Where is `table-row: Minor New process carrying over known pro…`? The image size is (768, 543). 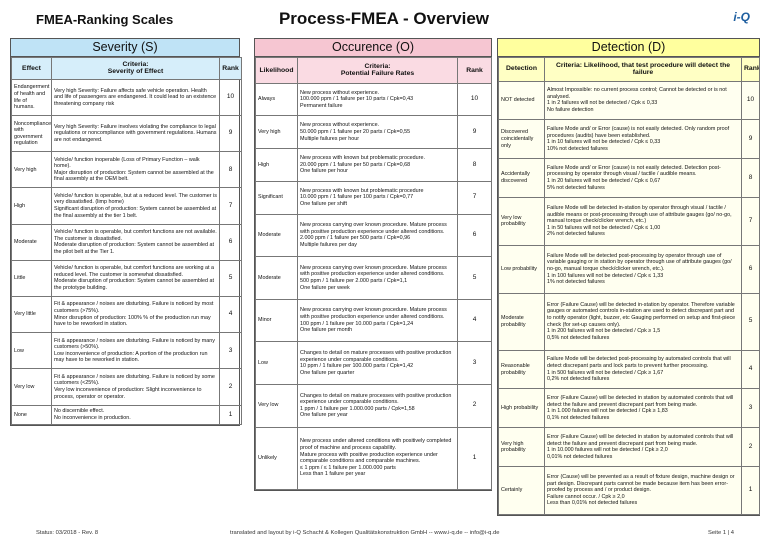
table-row: Minor New process carrying over known pro… is located at coordinates (373, 320).